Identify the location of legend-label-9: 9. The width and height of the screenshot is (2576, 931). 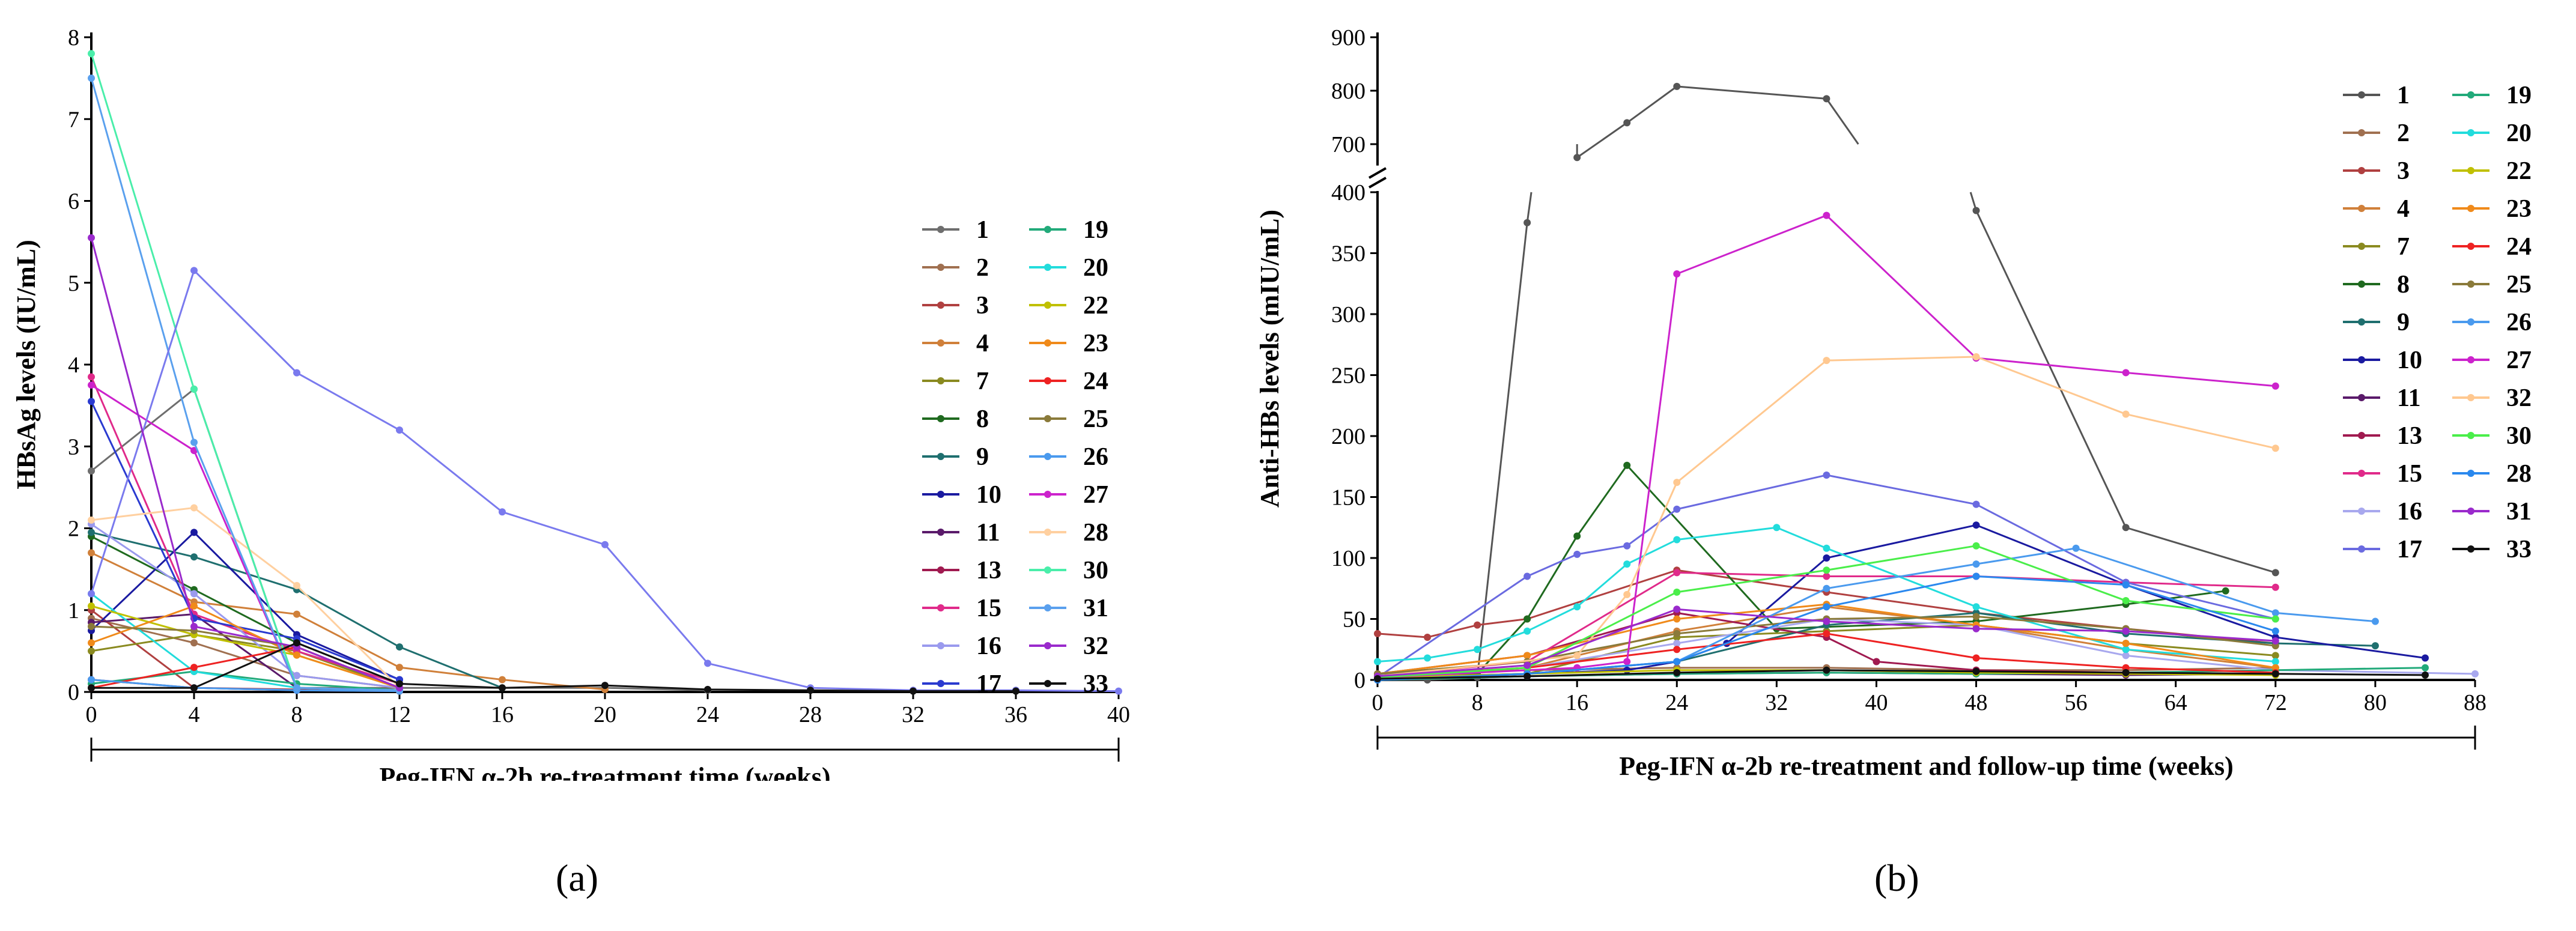
(983, 457).